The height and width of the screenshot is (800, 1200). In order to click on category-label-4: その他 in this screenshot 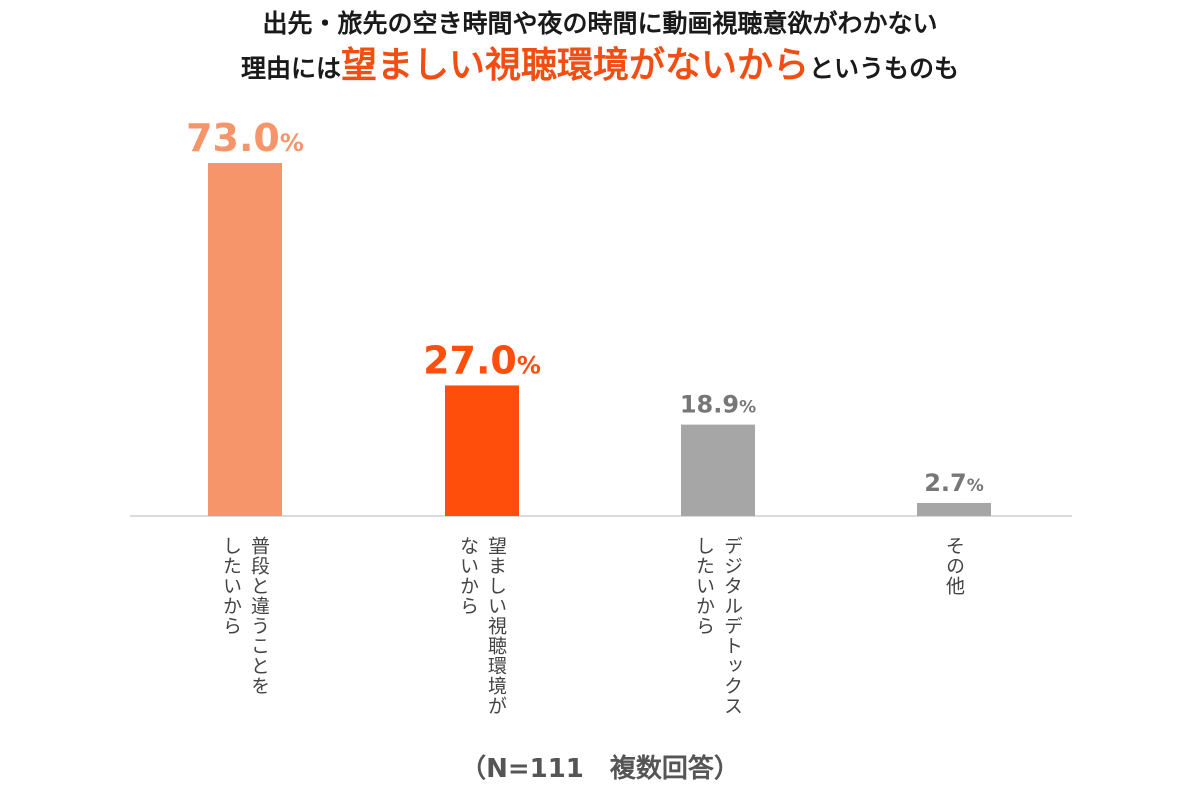, I will do `click(954, 566)`.